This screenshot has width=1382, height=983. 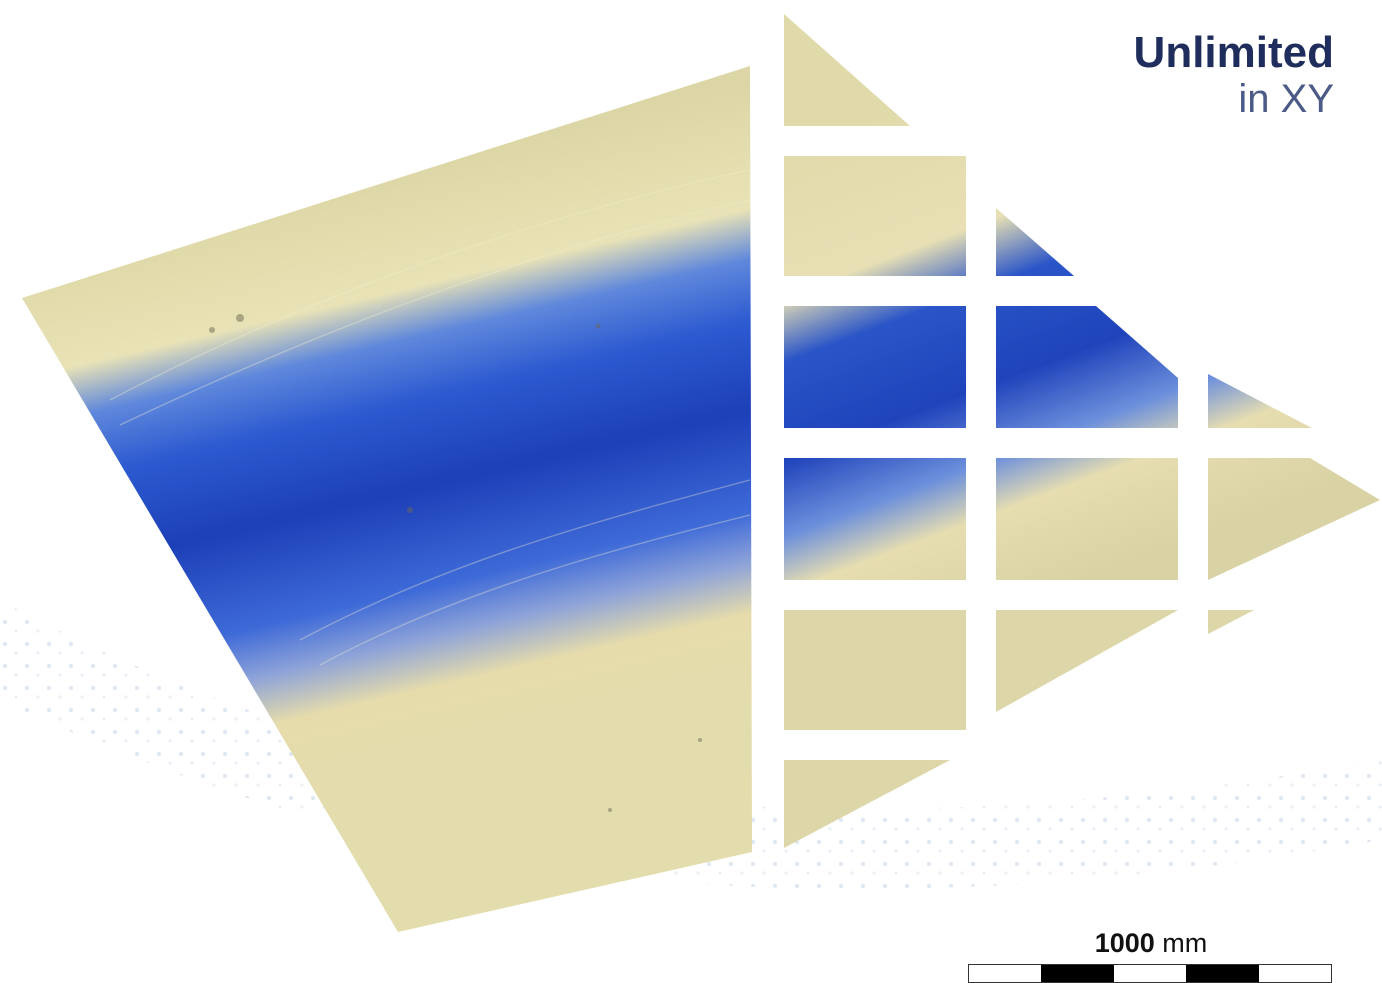 I want to click on scale-label: 1000 mm, so click(x=1151, y=945).